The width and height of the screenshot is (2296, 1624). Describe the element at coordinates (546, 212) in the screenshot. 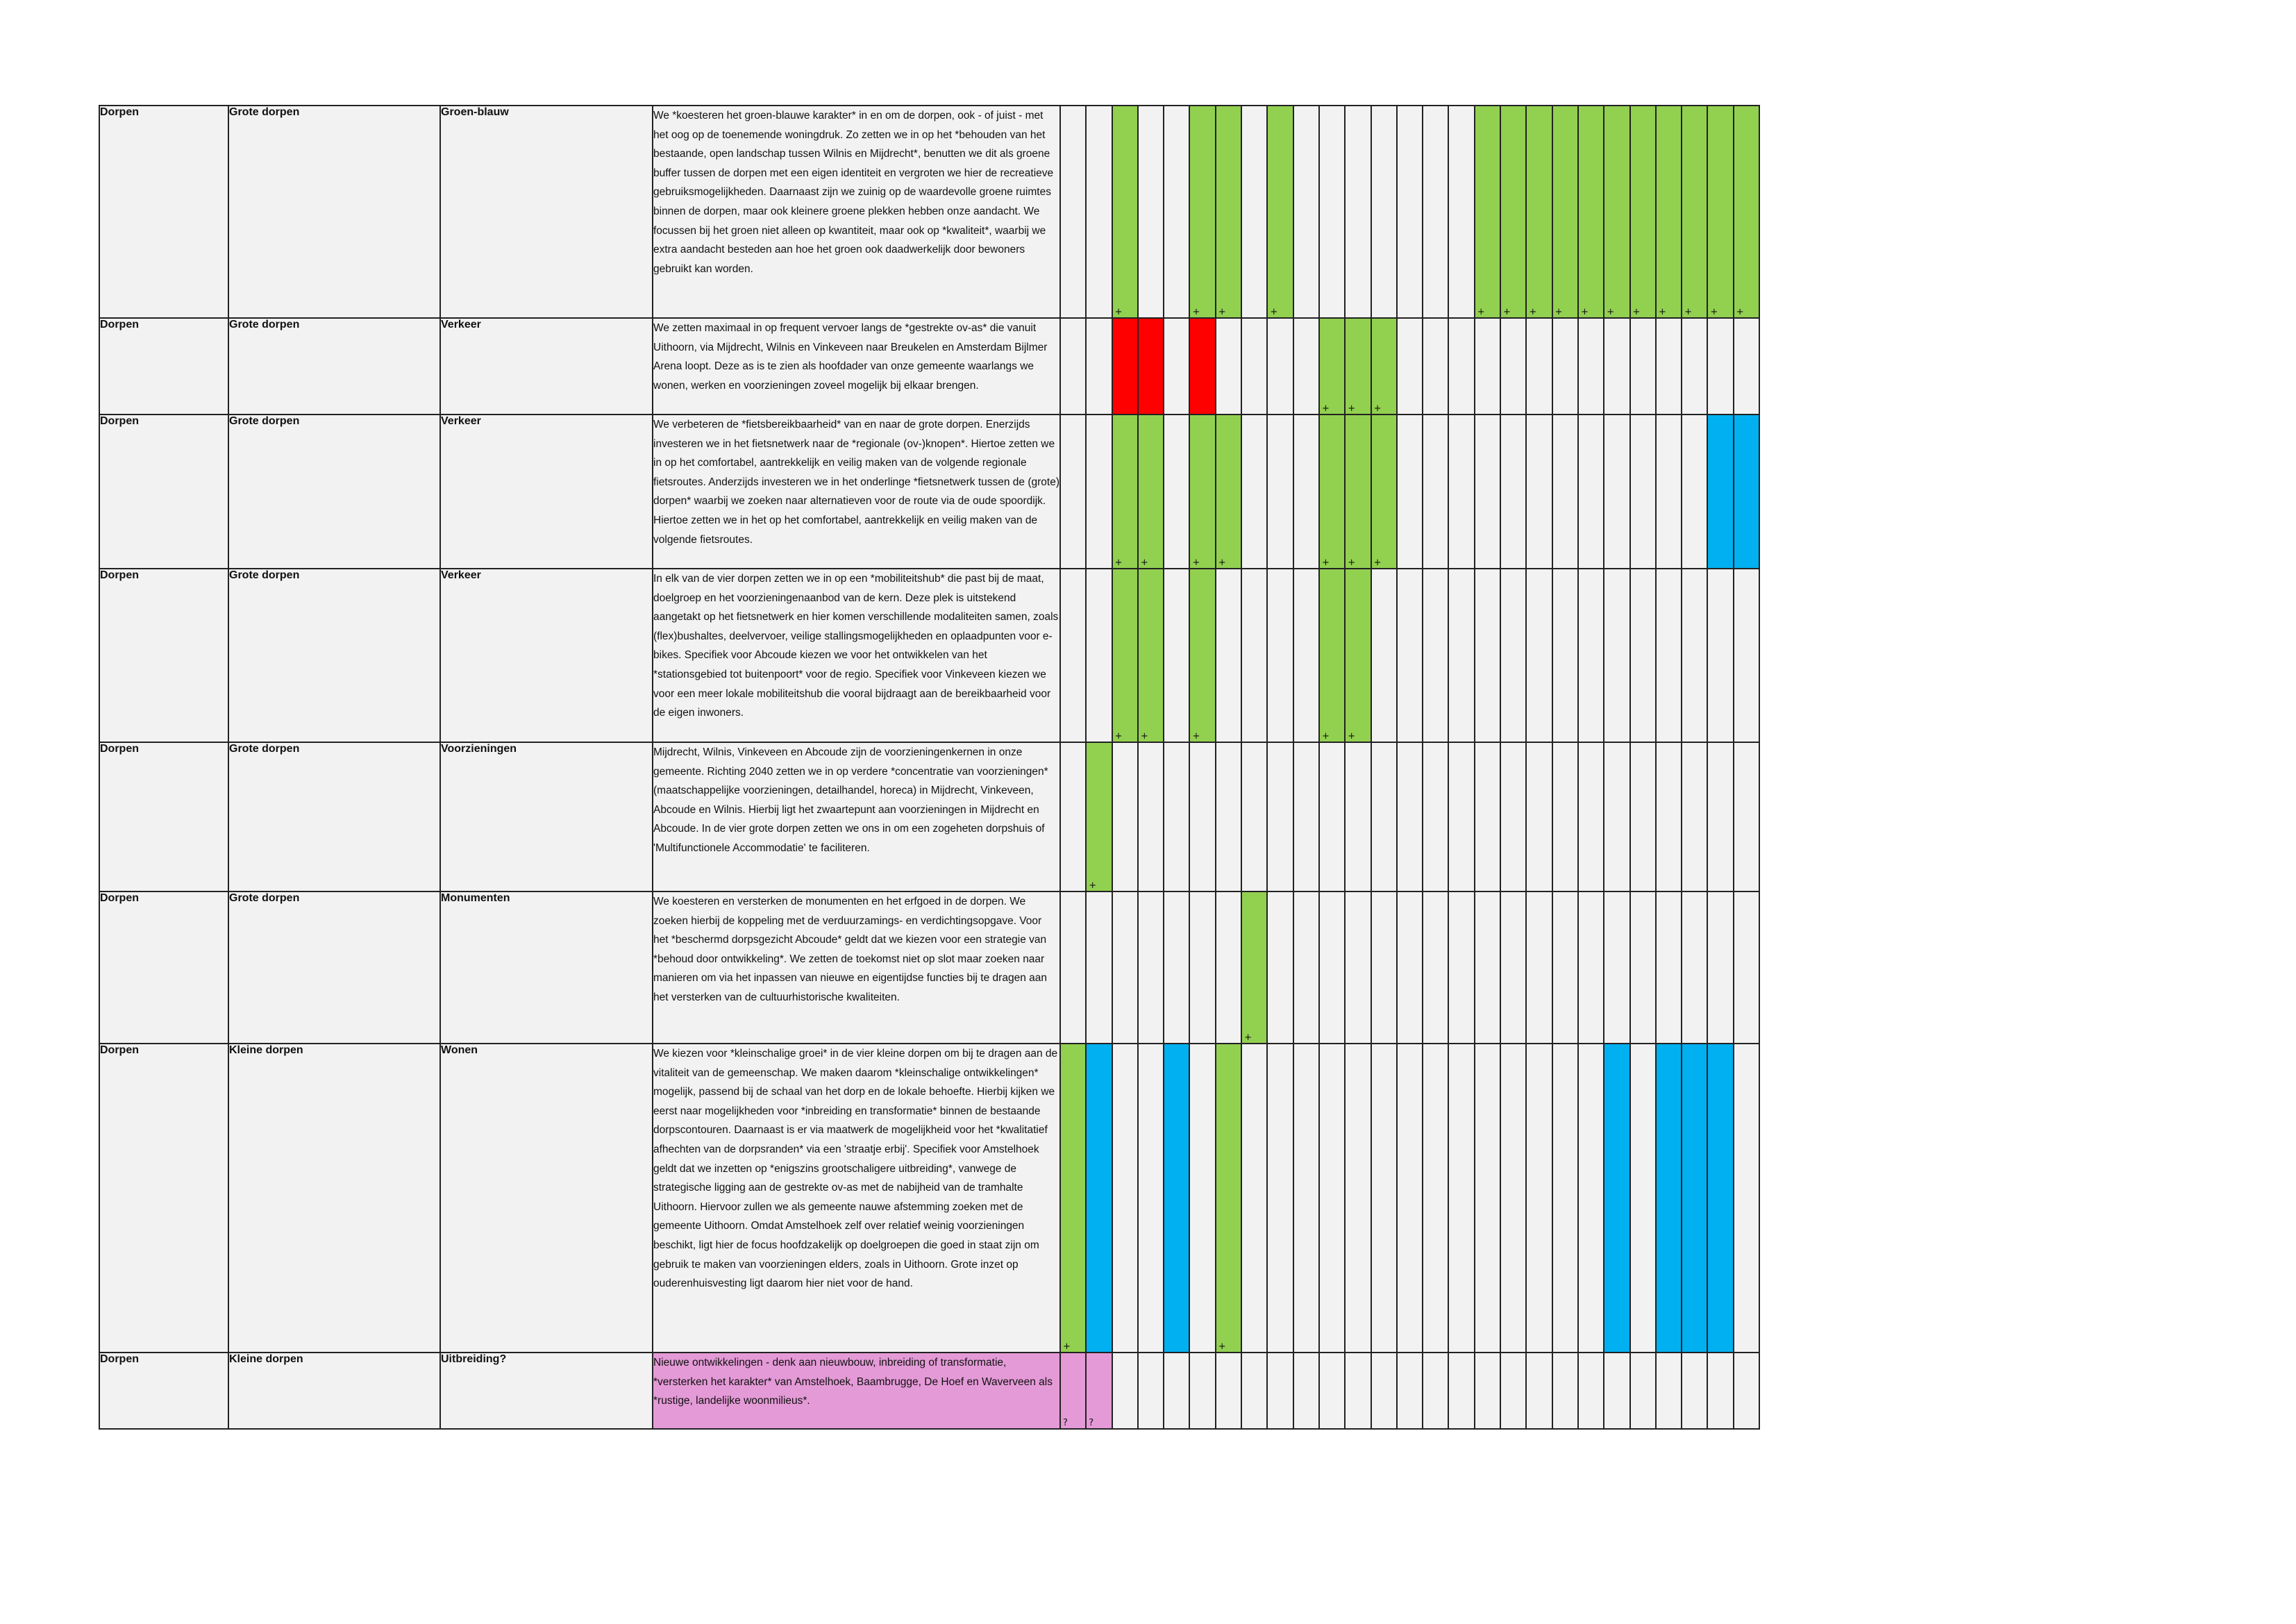

I see `topic-cell: Groen-blauw` at that location.